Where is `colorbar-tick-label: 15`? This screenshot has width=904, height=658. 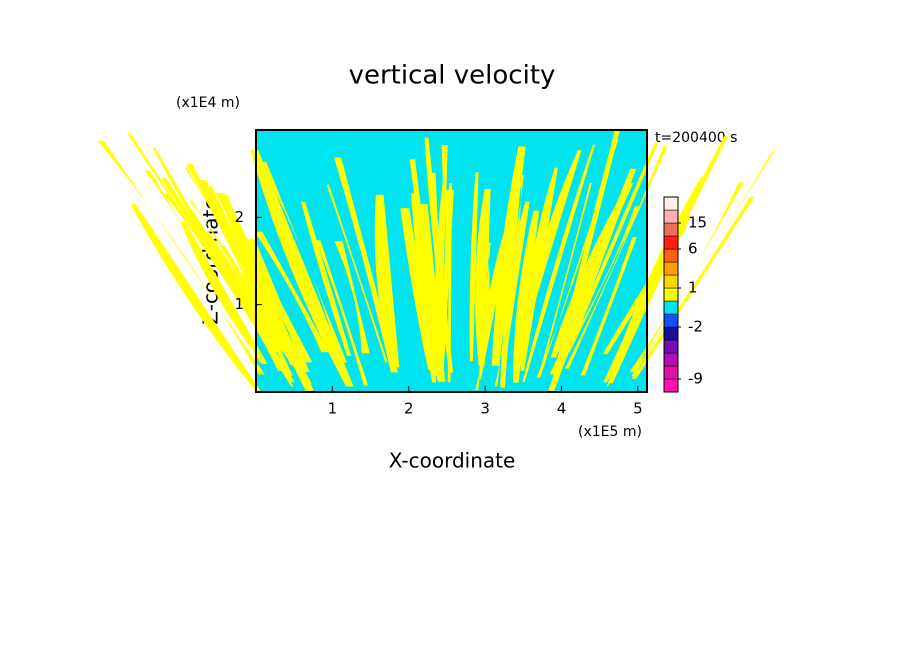 colorbar-tick-label: 15 is located at coordinates (697, 223).